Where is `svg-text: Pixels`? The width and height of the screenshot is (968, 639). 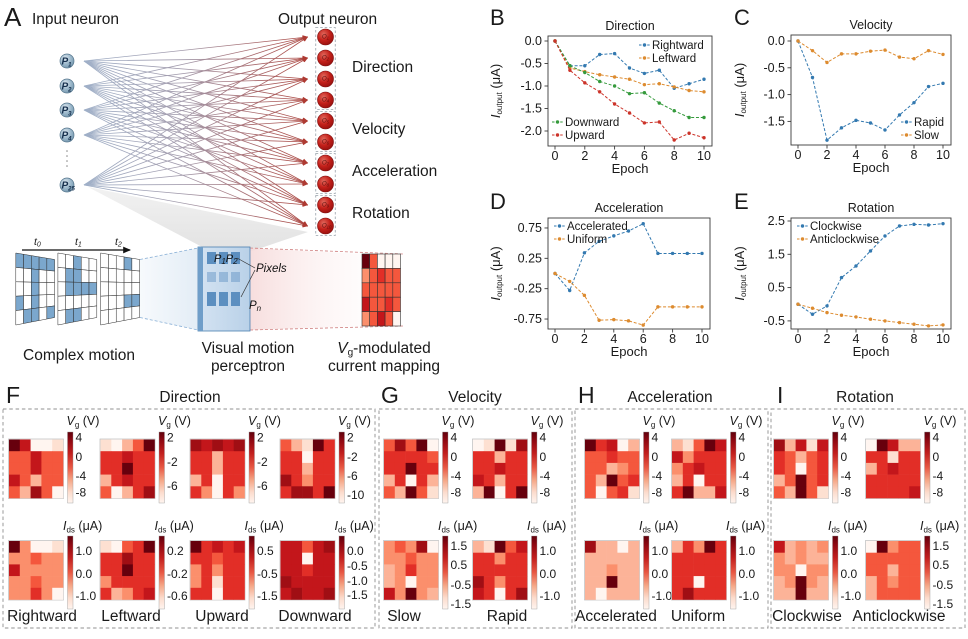
svg-text: Pixels is located at coordinates (271, 269).